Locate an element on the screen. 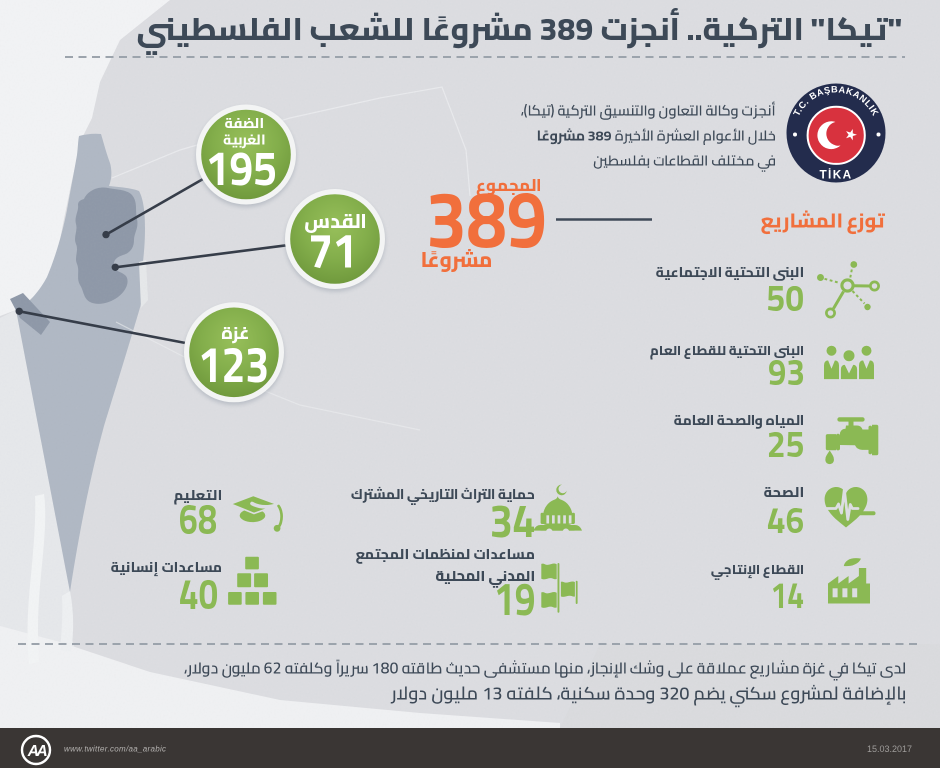  svg-text: AA is located at coordinates (37, 751).